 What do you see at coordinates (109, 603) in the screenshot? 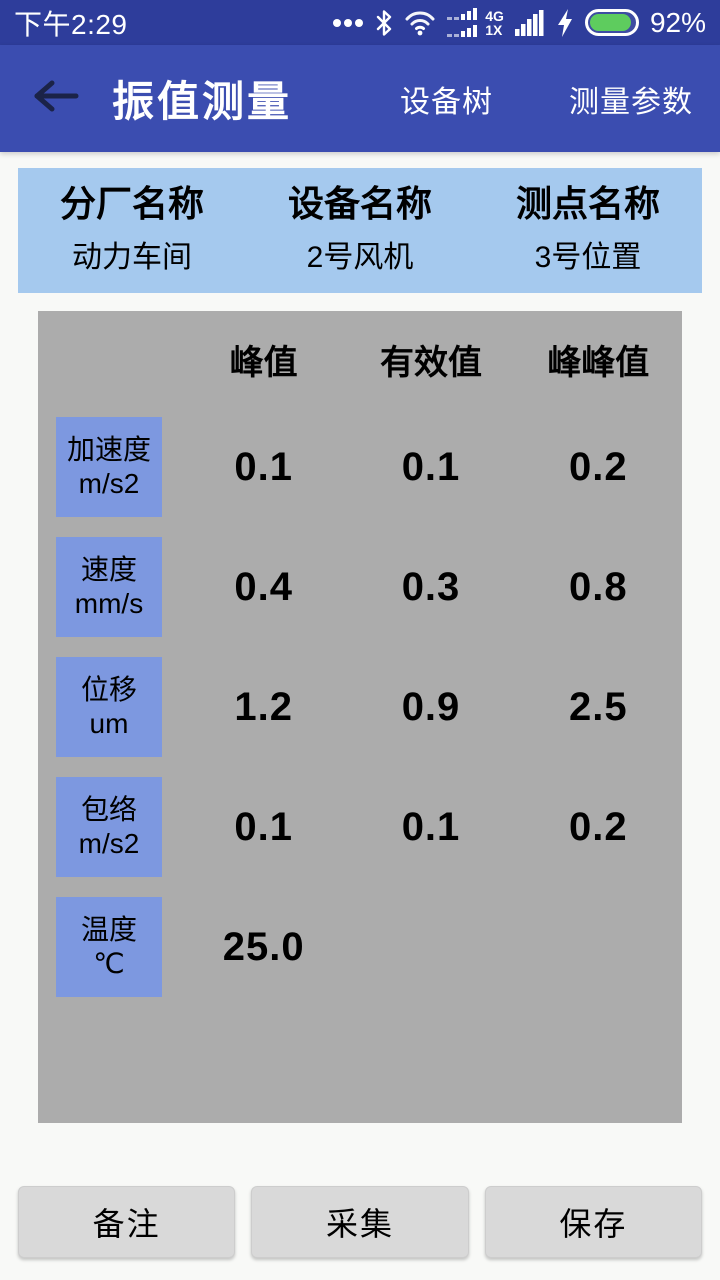
I see `row-unit: mm/s` at bounding box center [109, 603].